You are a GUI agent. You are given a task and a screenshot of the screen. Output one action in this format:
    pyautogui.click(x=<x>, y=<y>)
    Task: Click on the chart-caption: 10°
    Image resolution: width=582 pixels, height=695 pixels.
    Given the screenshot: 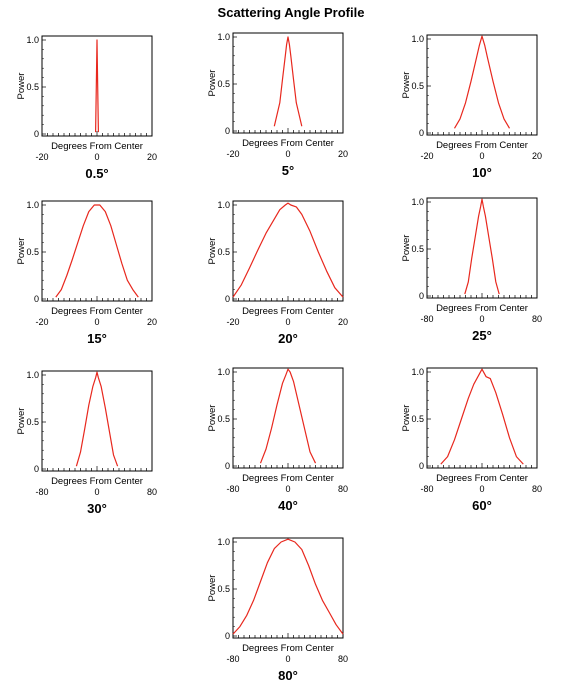 What is the action you would take?
    pyautogui.click(x=482, y=172)
    